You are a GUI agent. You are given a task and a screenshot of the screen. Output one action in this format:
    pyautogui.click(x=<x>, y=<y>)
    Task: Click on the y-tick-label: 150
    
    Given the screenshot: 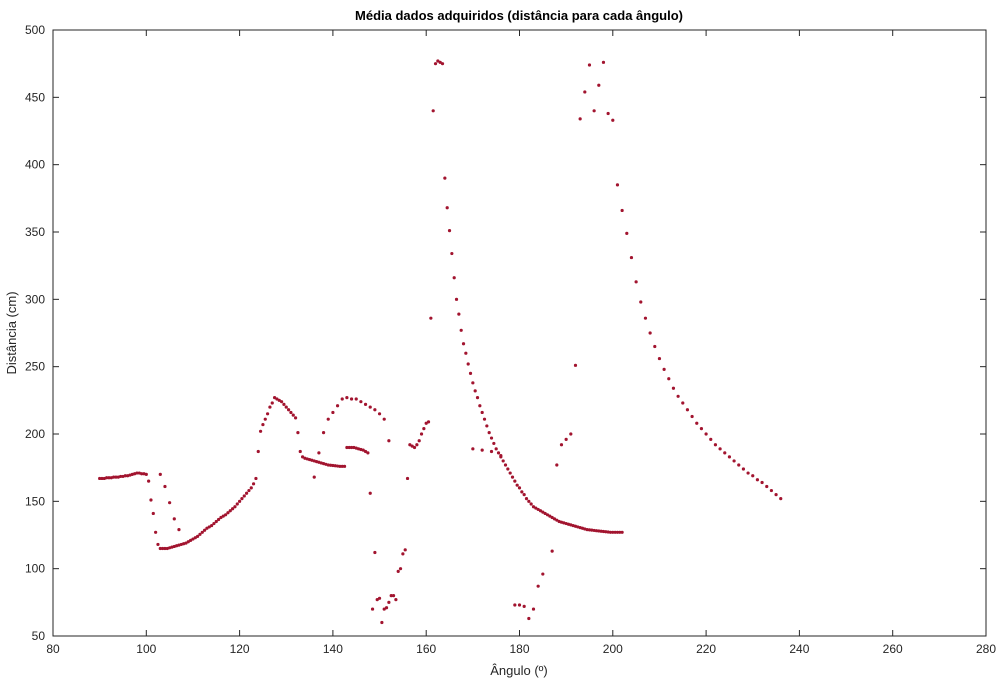 What is the action you would take?
    pyautogui.click(x=35, y=501)
    